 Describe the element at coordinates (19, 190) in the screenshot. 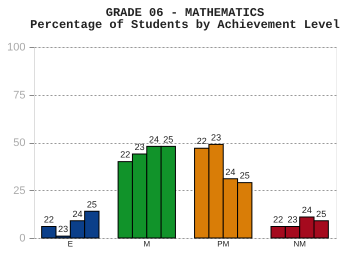

I see `y-tick-label: 25` at that location.